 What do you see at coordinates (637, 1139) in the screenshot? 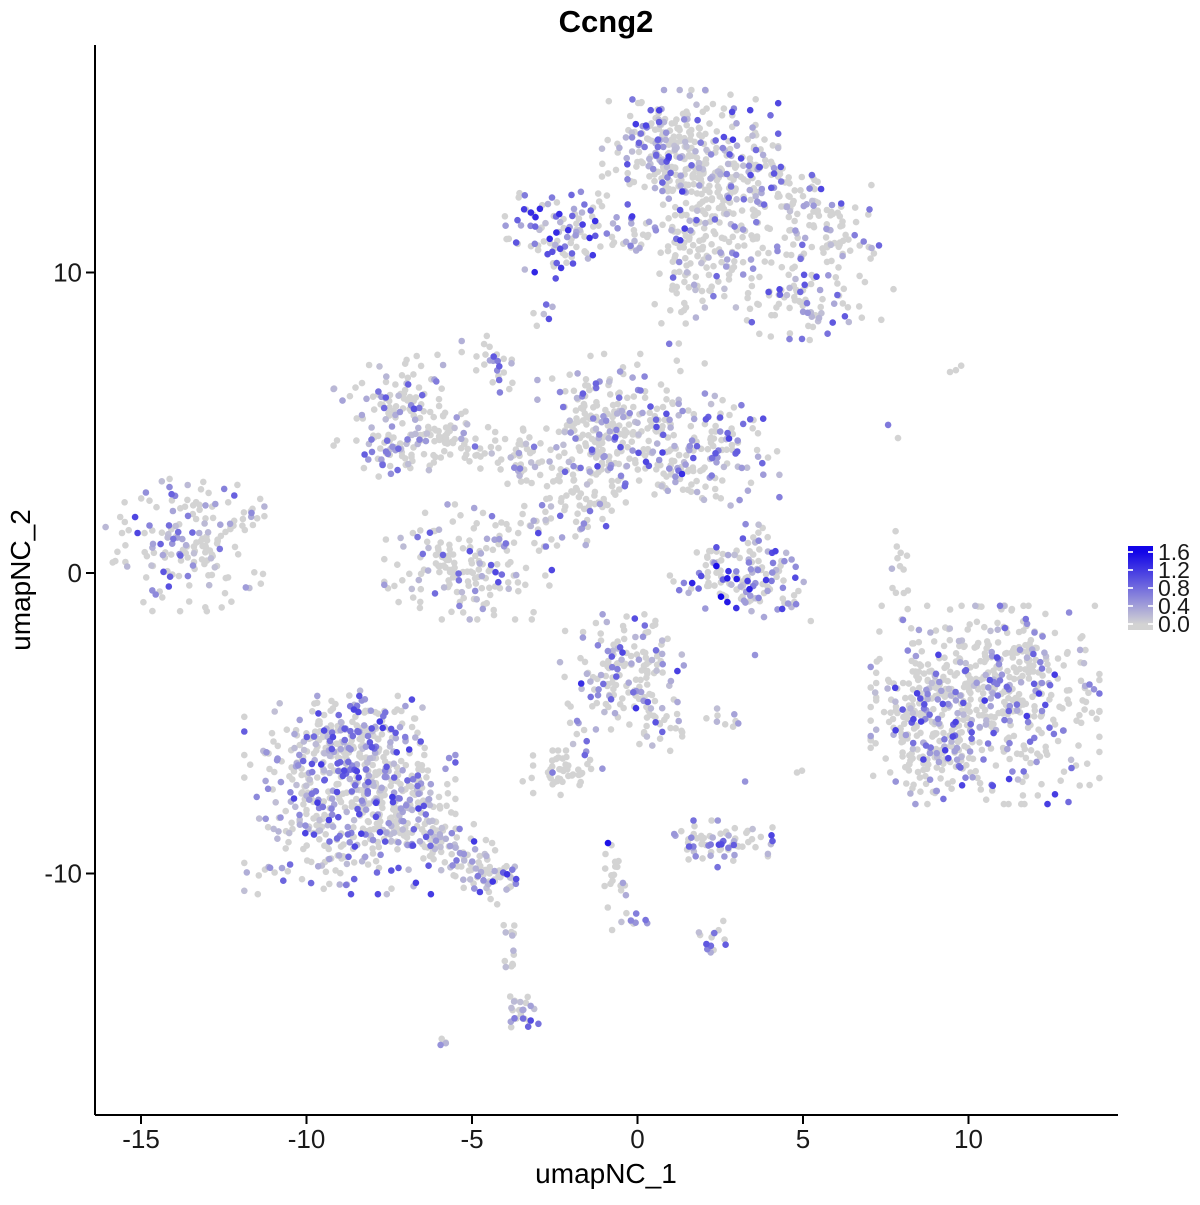
I see `x-tick-label: 0` at bounding box center [637, 1139].